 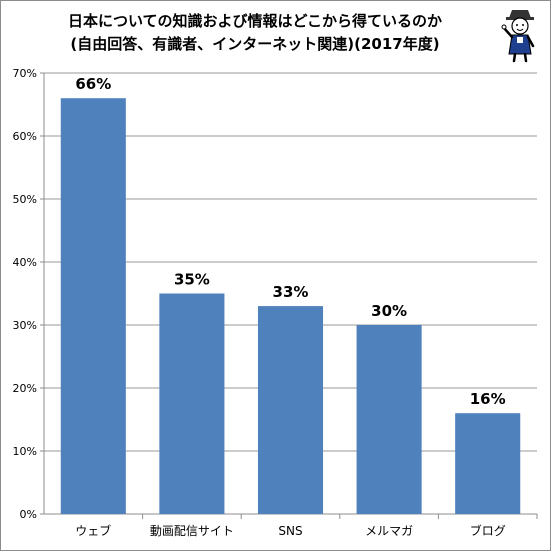 What do you see at coordinates (291, 292) in the screenshot?
I see `data-label: 33%` at bounding box center [291, 292].